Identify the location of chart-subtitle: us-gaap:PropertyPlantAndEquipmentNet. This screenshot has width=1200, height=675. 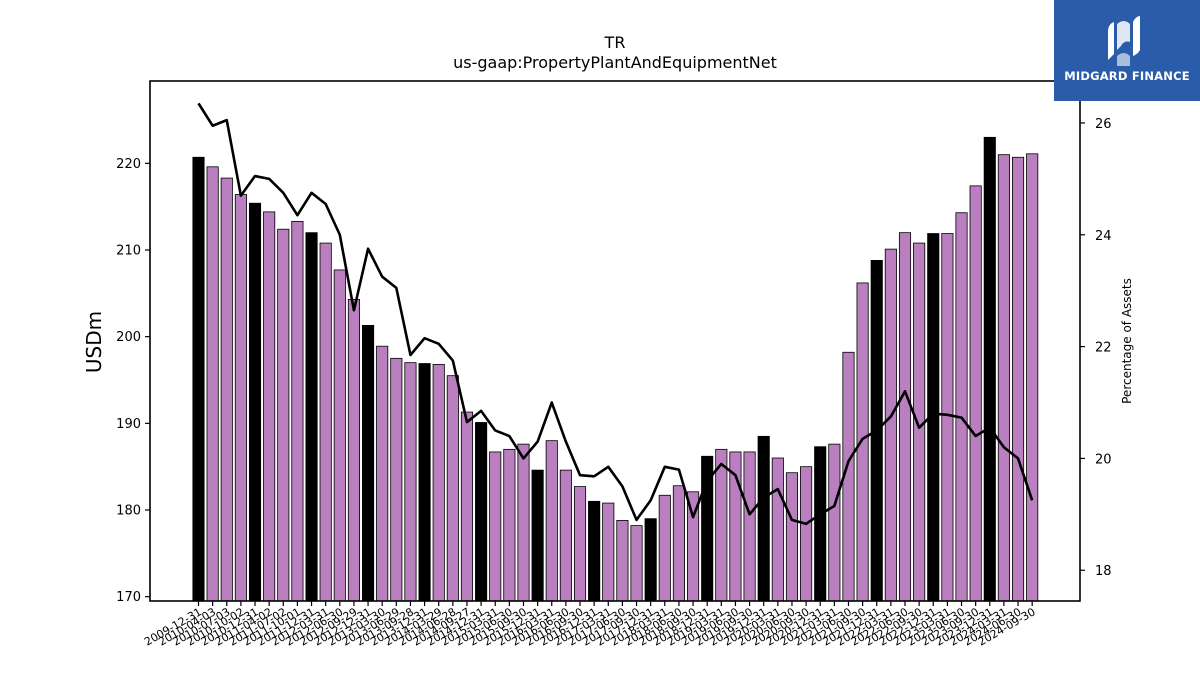
(615, 62).